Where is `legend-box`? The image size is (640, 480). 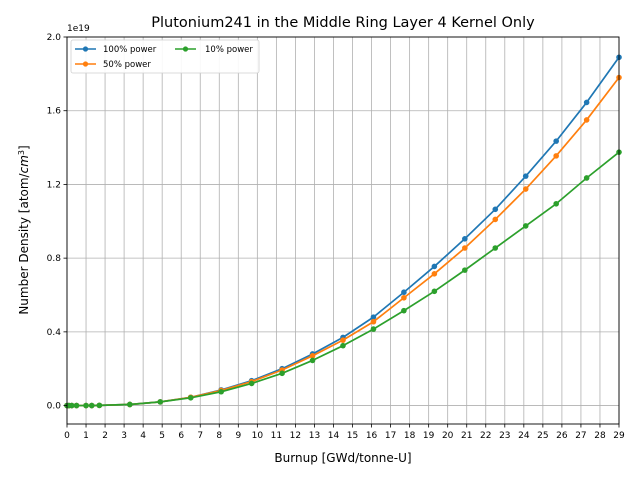
legend-box is located at coordinates (165, 56).